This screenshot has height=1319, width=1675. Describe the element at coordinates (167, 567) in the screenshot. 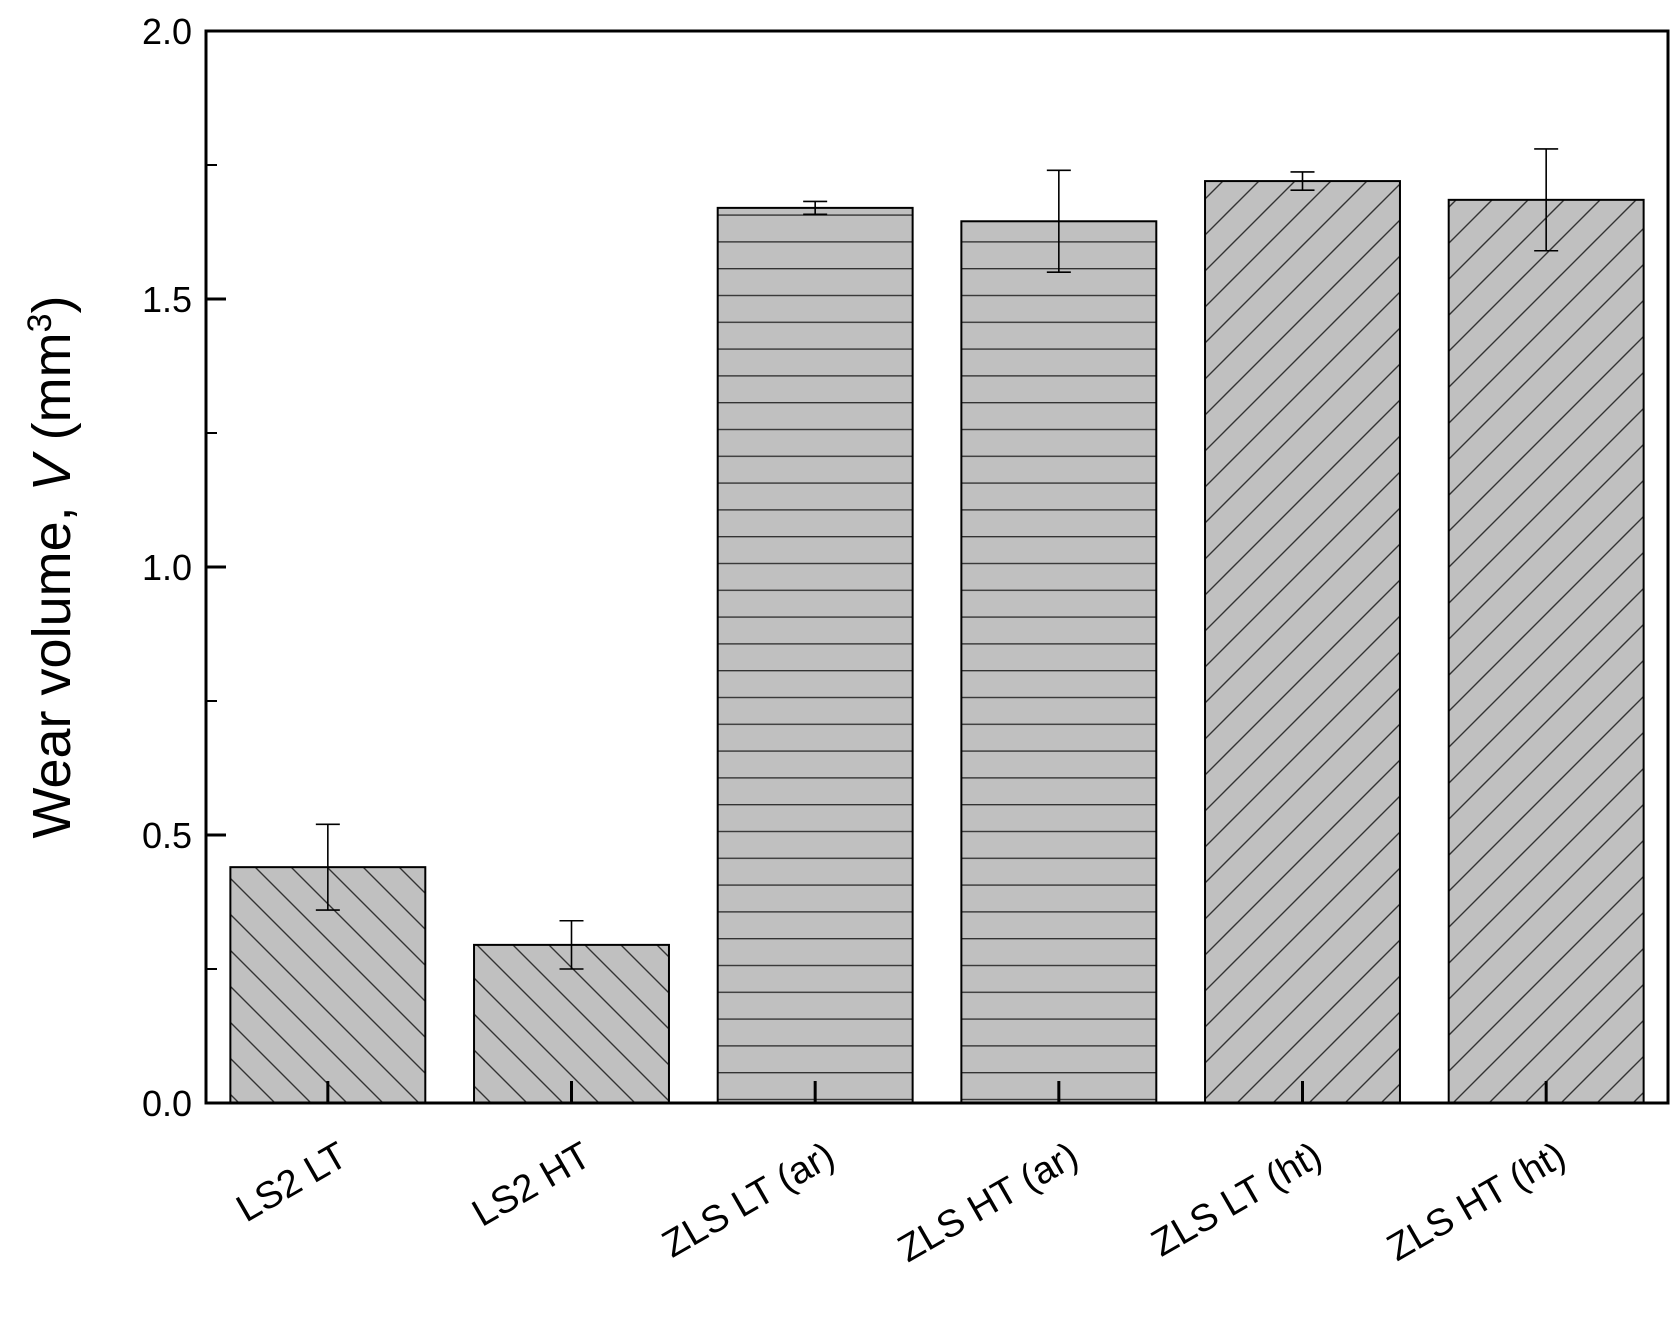

I see `y-tick-label-2: 1.0` at that location.